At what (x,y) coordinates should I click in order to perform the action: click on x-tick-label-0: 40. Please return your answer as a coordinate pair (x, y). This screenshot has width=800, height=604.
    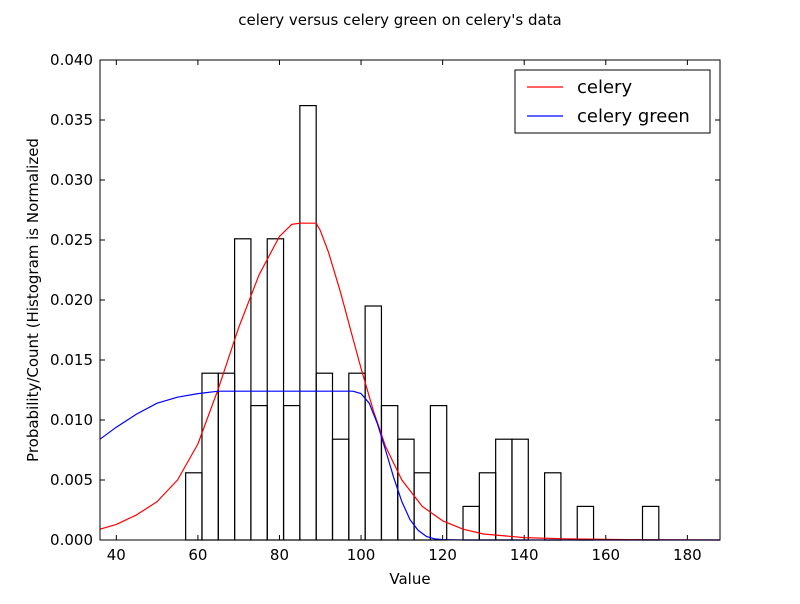
    Looking at the image, I should click on (116, 555).